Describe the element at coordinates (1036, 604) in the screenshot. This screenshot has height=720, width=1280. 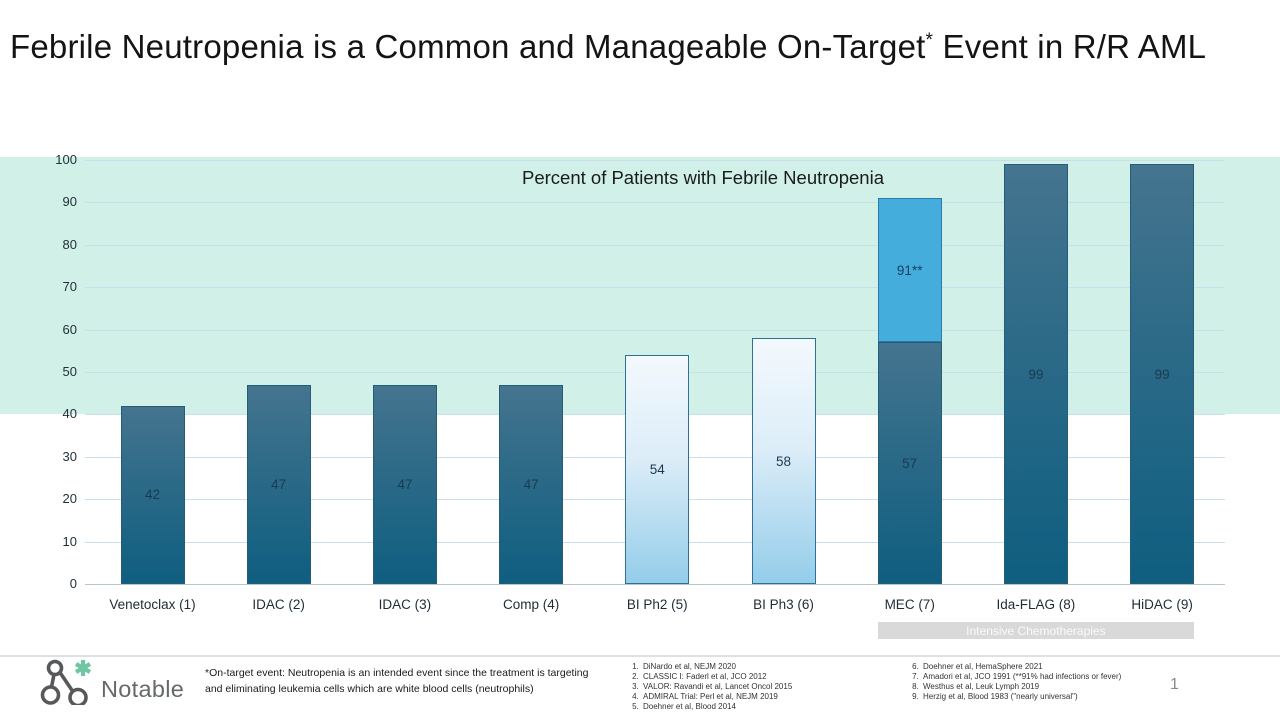
I see `x-axis-label-ida-flag-8: Ida-FLAG (8)` at that location.